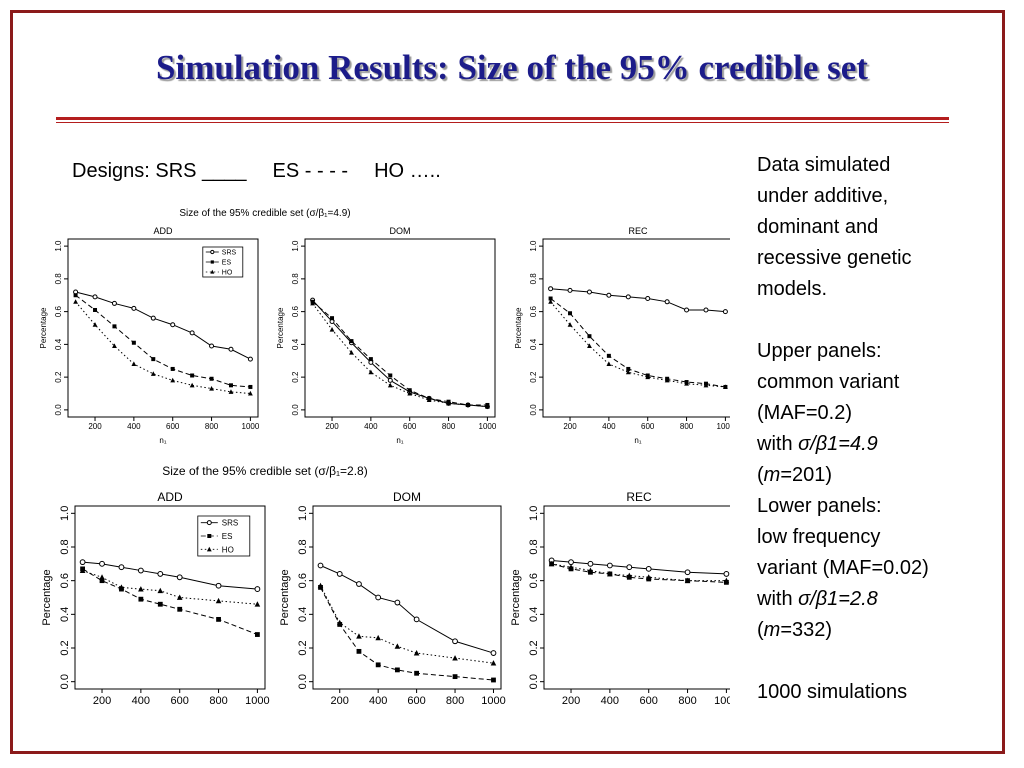 This screenshot has height=768, width=1024. Describe the element at coordinates (805, 413) in the screenshot. I see `notes-line: (MAF=0.2)` at that location.